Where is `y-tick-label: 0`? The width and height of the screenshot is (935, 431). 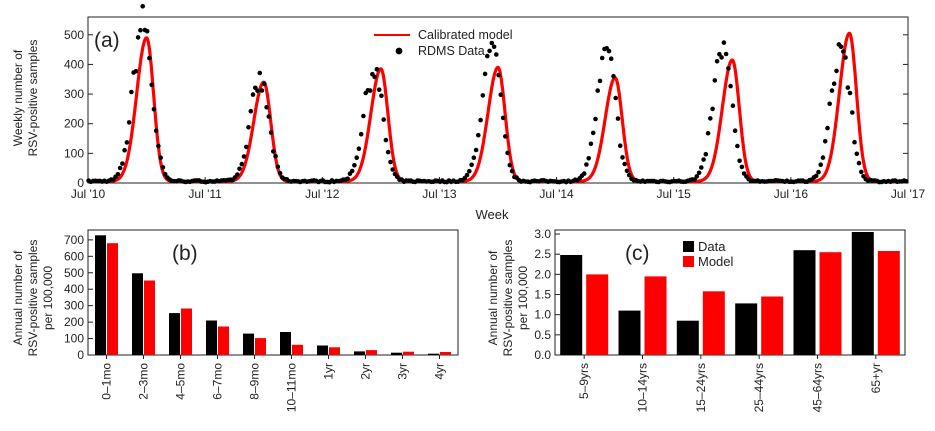 y-tick-label: 0 is located at coordinates (80, 183).